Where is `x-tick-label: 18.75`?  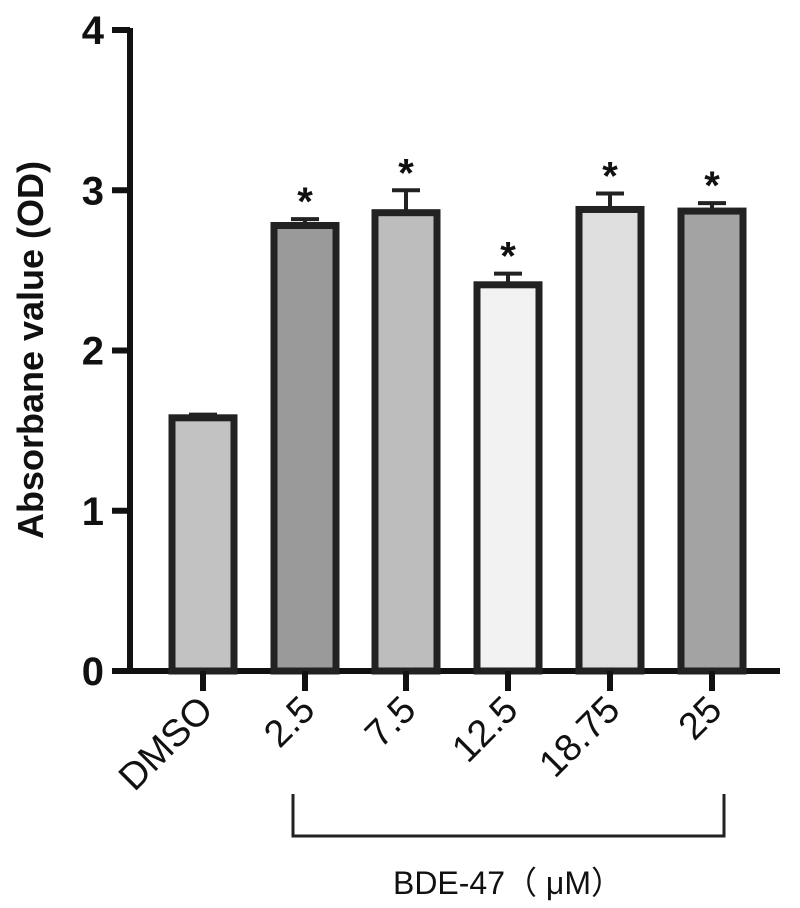 x-tick-label: 18.75 is located at coordinates (579, 737).